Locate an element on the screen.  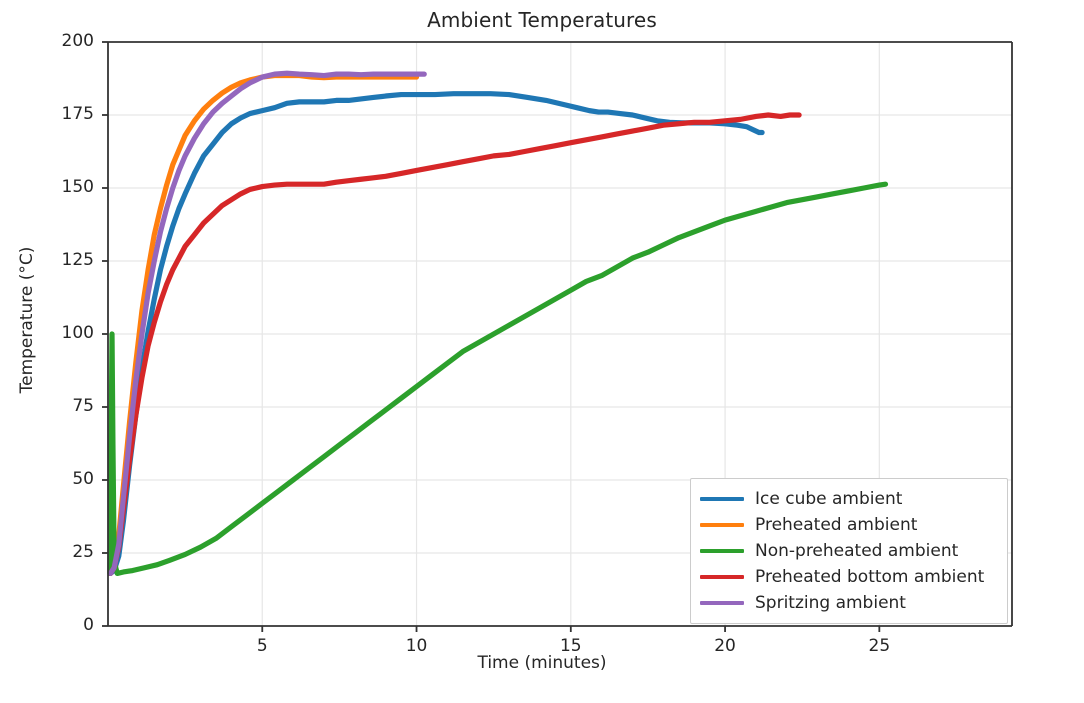
legend-item-label: Preheated ambient is located at coordinates (836, 524).